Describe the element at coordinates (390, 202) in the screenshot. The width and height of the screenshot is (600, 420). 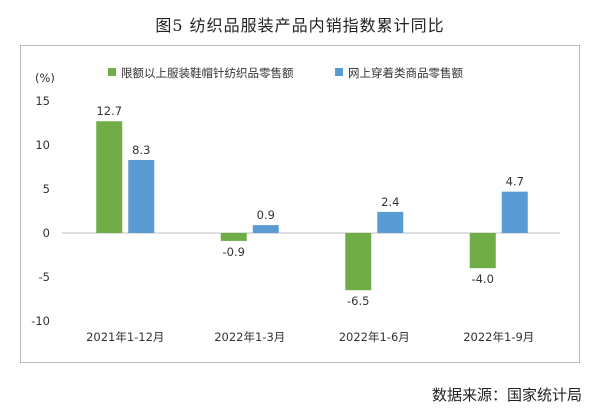
I see `data-label: 2.4` at that location.